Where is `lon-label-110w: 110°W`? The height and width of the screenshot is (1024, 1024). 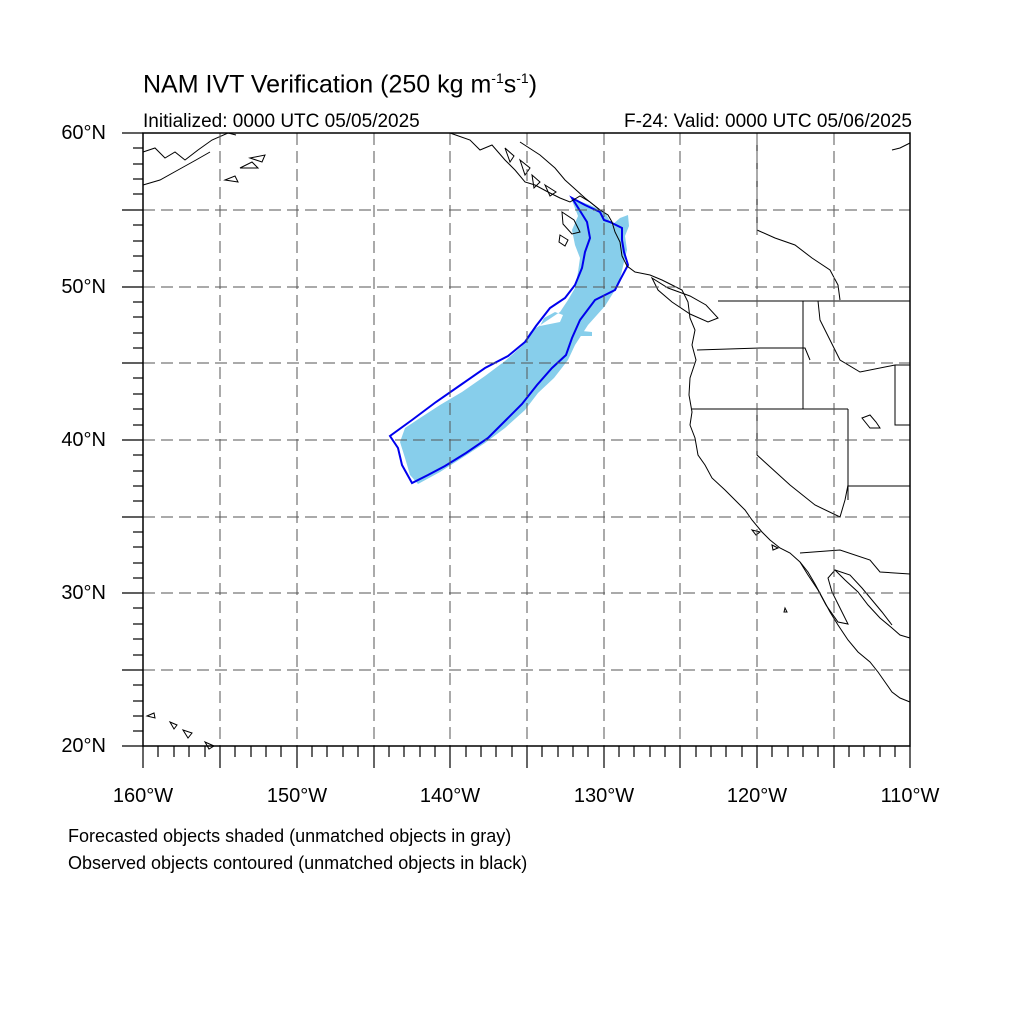
lon-label-110w: 110°W is located at coordinates (910, 796).